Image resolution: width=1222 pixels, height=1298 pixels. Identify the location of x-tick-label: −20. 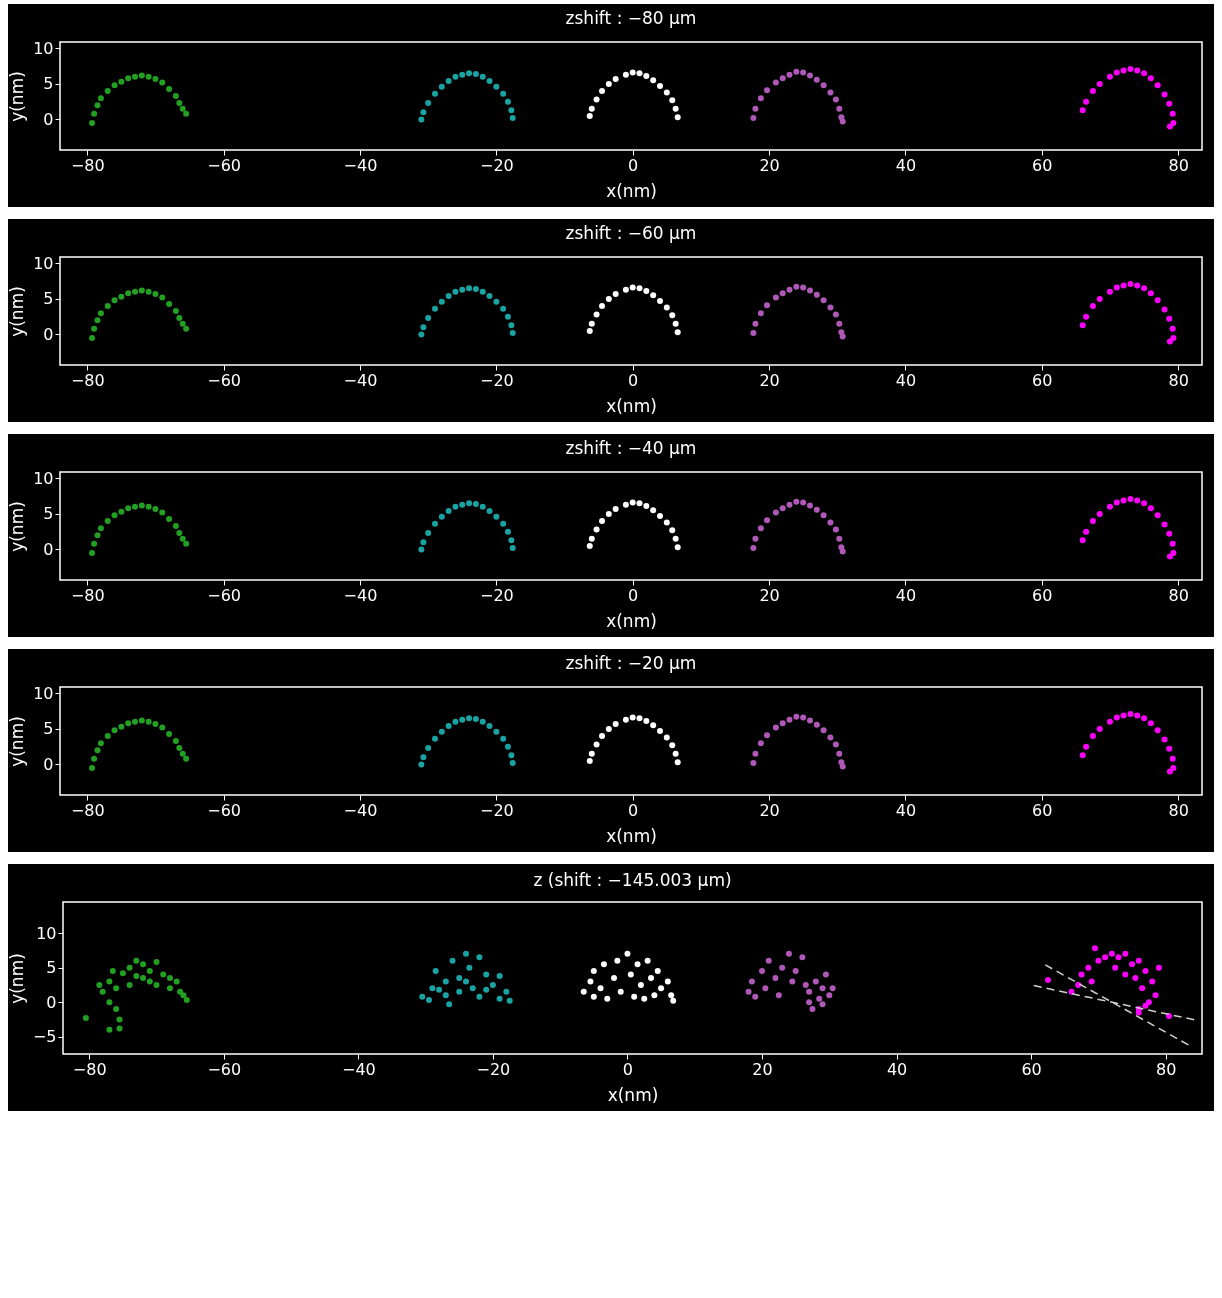
(496, 165).